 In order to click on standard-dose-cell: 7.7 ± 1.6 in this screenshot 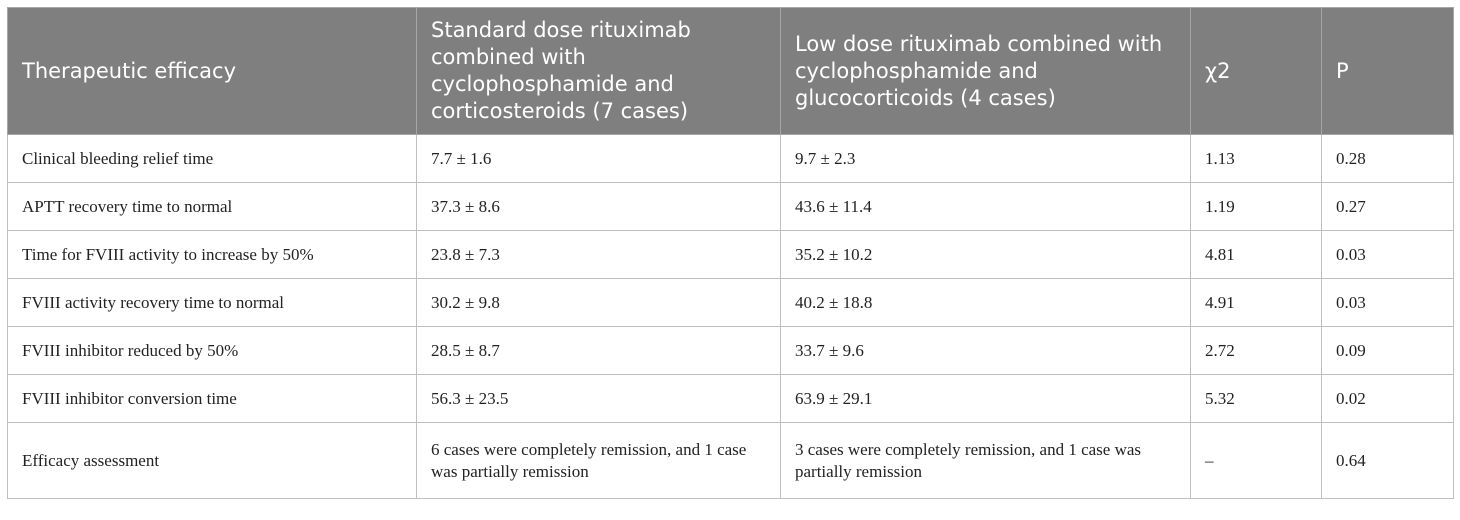, I will do `click(598, 158)`.